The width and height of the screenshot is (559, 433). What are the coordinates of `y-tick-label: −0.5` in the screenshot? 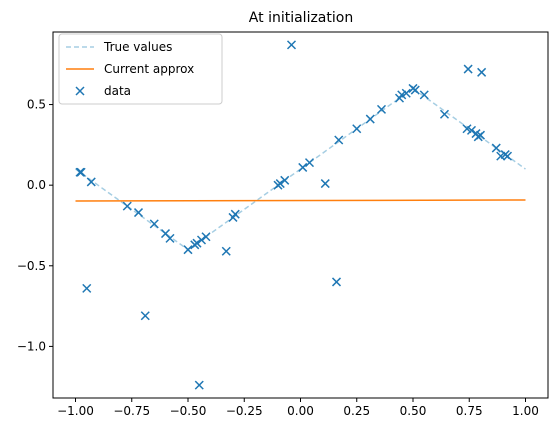 It's located at (31, 266).